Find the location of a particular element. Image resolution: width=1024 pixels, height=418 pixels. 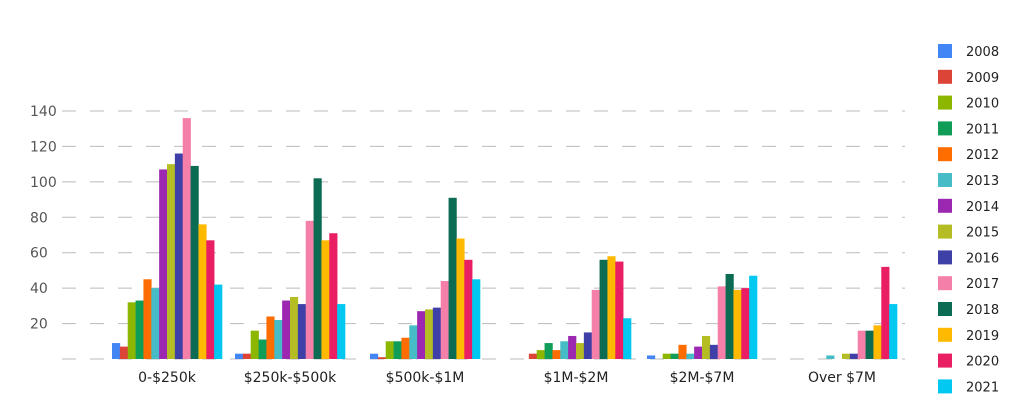

legend-label: 2013 is located at coordinates (982, 181).